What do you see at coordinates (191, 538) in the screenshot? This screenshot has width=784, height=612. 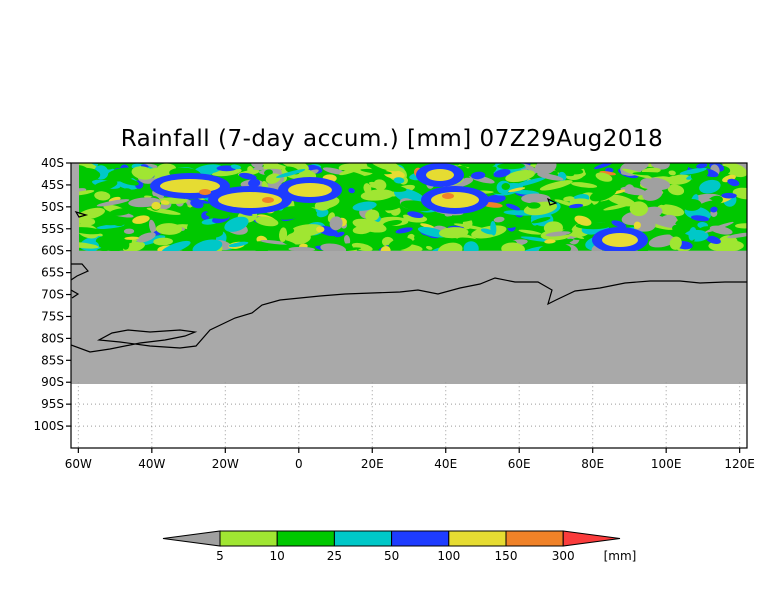 I see `colorbar-low-tip` at bounding box center [191, 538].